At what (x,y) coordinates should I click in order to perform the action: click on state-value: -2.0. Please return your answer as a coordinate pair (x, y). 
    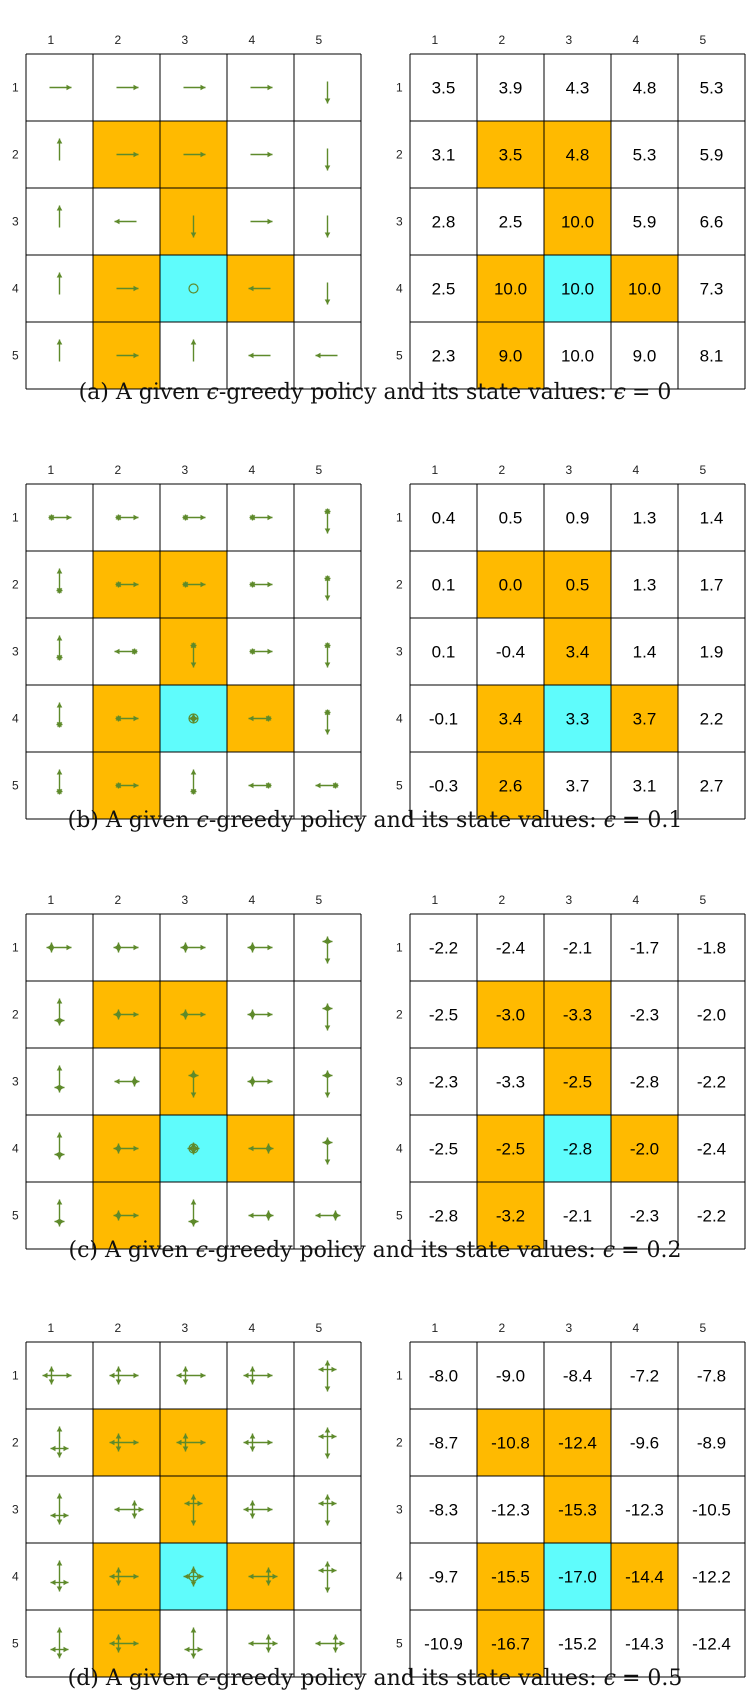
    Looking at the image, I should click on (644, 1149).